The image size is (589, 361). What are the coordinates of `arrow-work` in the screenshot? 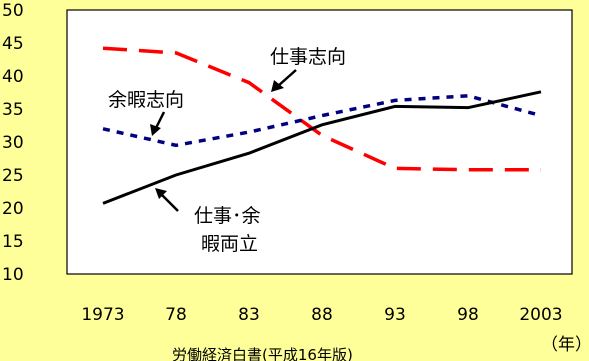 It's located at (284, 80).